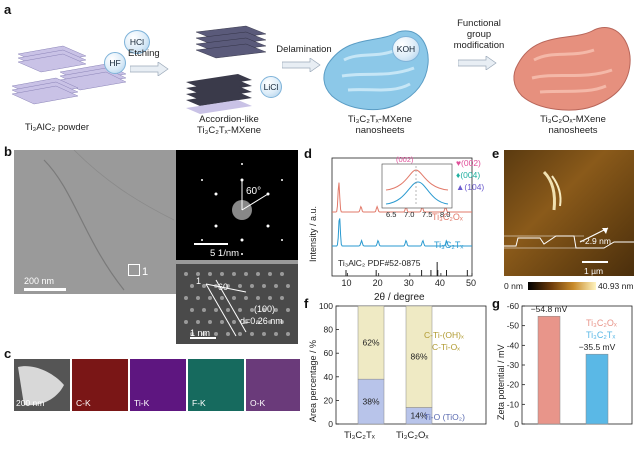 This screenshot has width=640, height=455. What do you see at coordinates (359, 435) in the screenshot?
I see `xps-cat-0: Ti₃C₂Tₓ` at bounding box center [359, 435].